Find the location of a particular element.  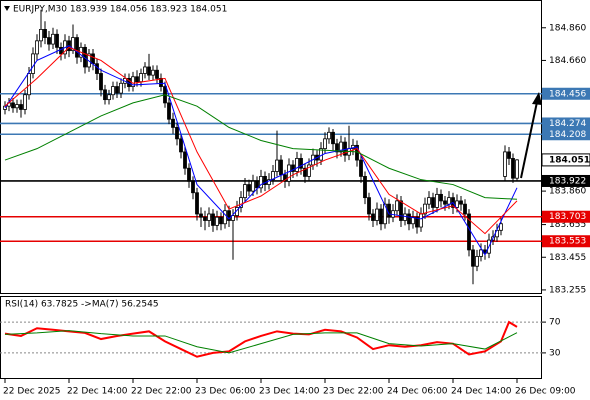

y-tick-label: 70 is located at coordinates (555, 323).